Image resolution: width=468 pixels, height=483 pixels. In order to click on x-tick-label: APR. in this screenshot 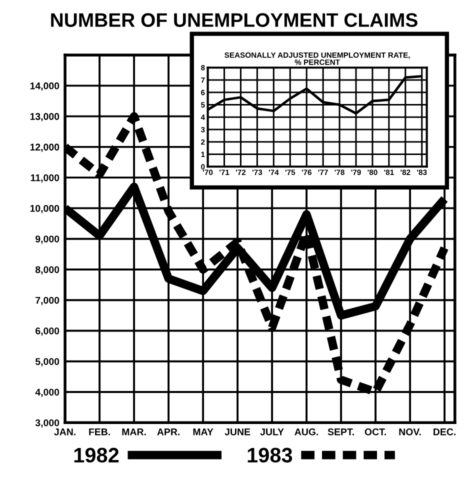, I will do `click(168, 432)`.